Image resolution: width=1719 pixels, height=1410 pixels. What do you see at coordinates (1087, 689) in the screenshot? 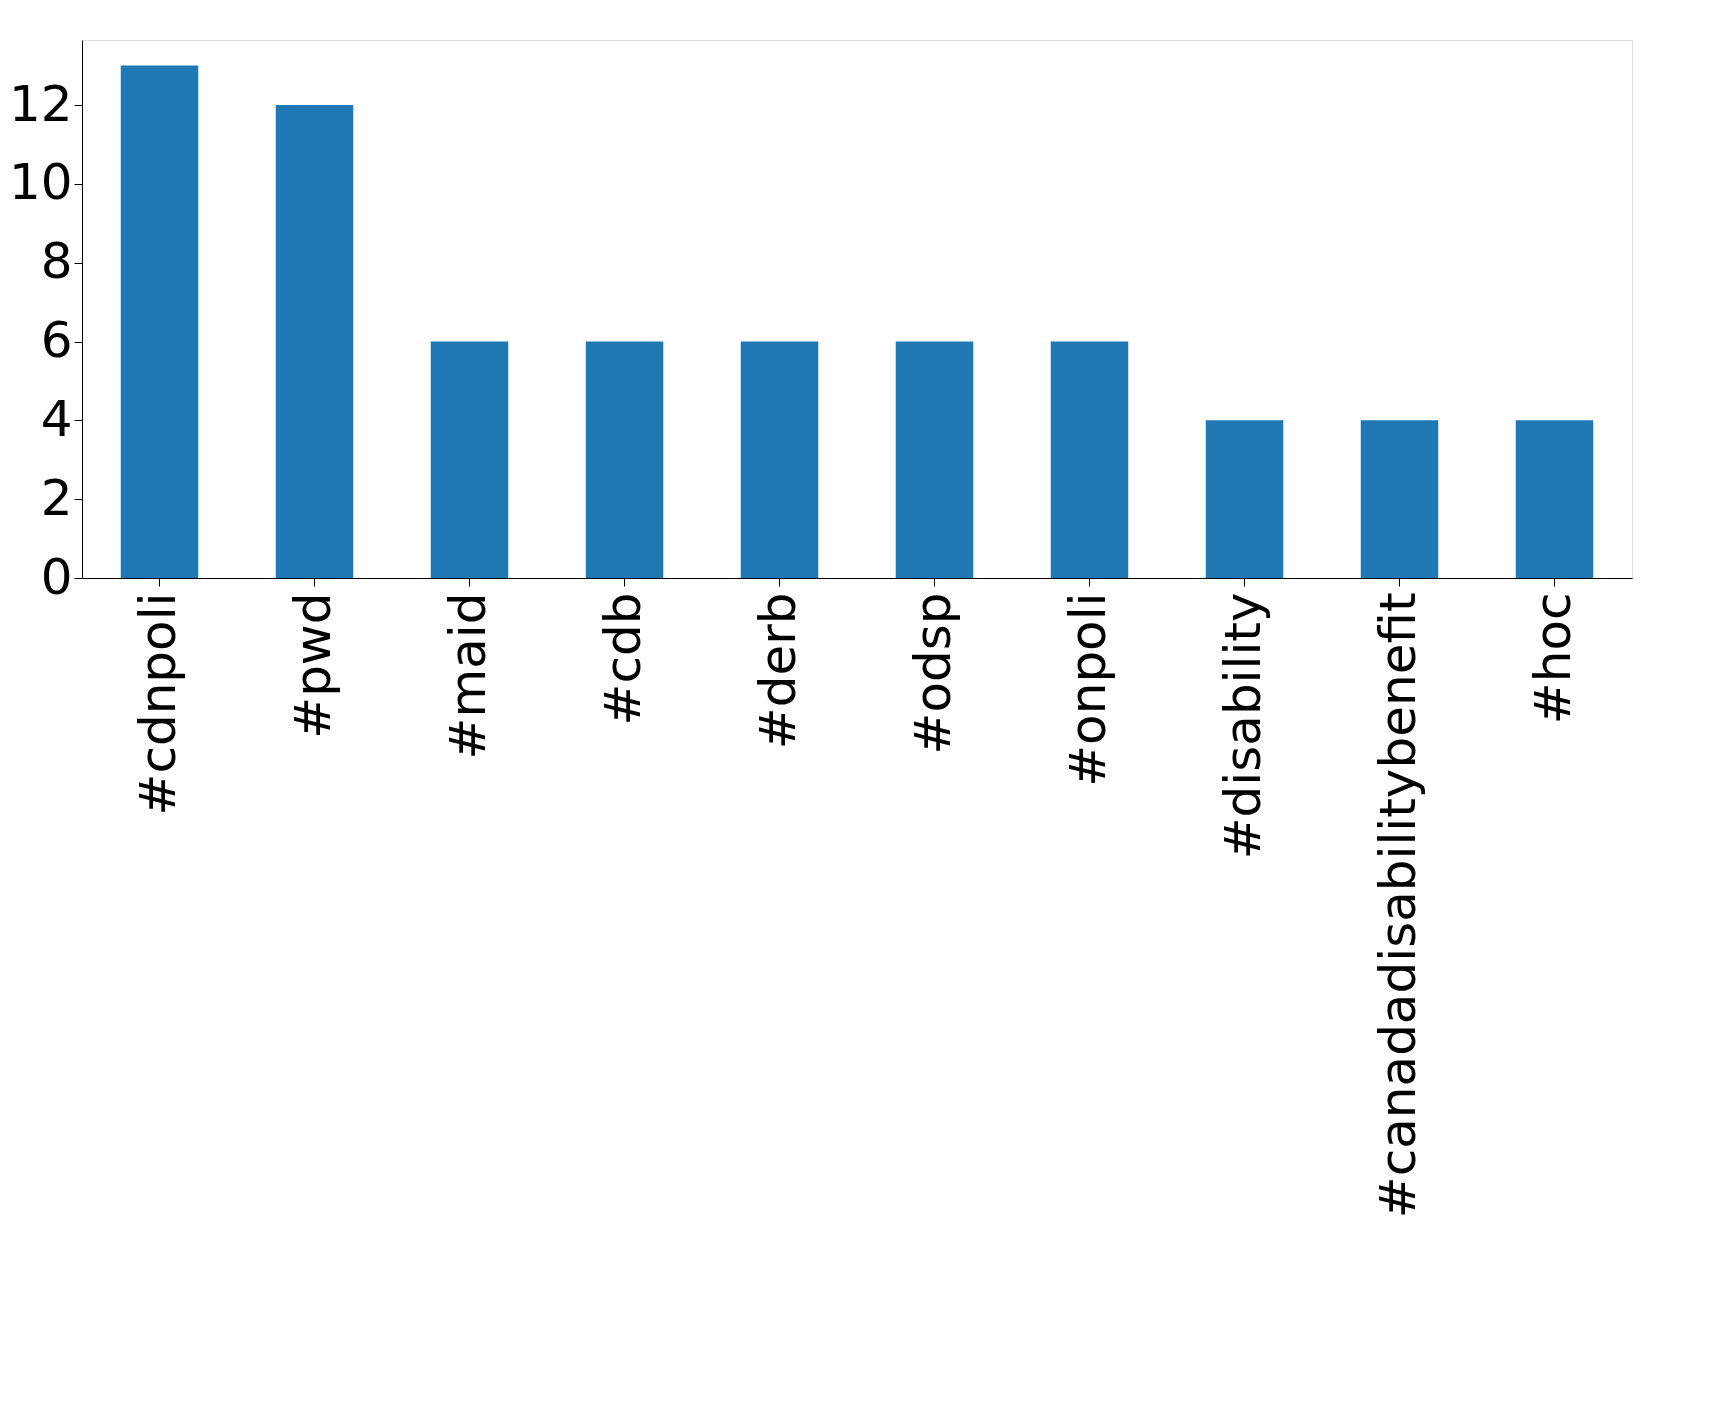
I see `x-tick-label: #onpoli` at bounding box center [1087, 689].